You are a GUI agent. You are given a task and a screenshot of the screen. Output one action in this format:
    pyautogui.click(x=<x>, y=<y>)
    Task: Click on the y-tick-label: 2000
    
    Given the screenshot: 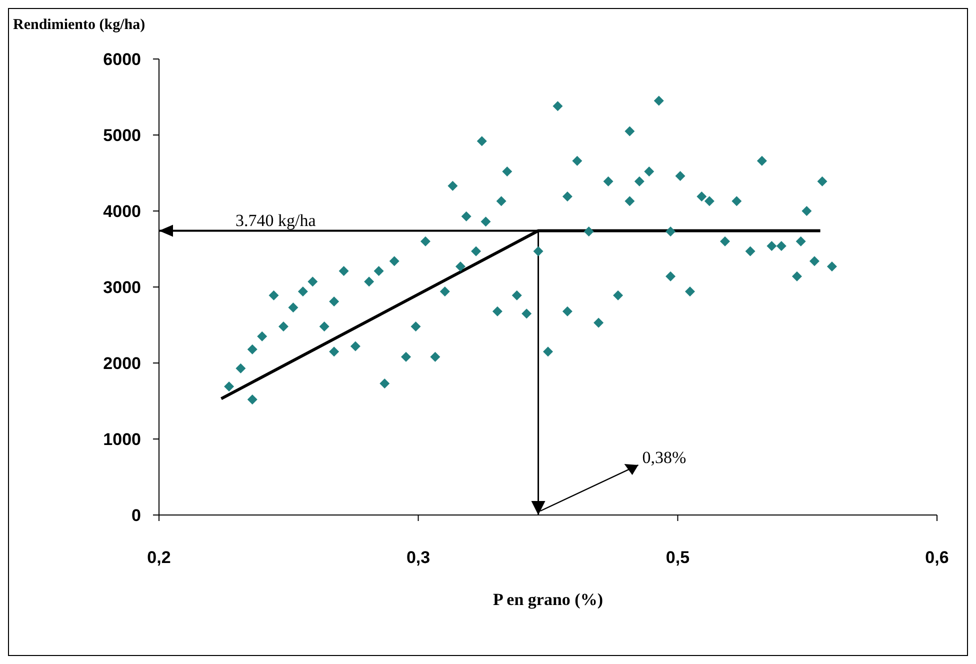 What is the action you would take?
    pyautogui.click(x=122, y=364)
    